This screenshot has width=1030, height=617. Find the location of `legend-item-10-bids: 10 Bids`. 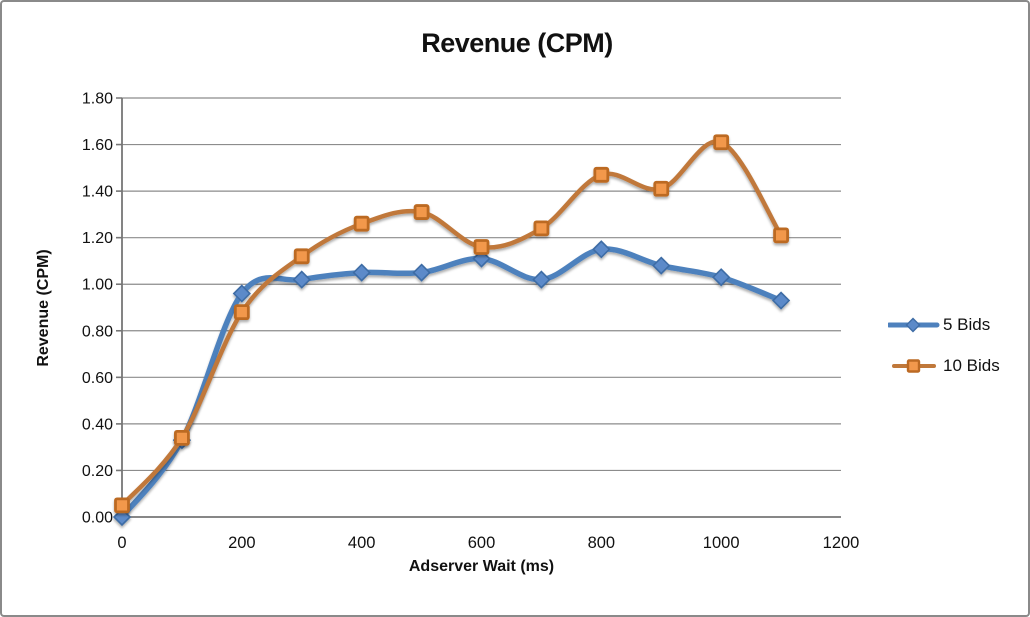

legend-item-10-bids: 10 Bids is located at coordinates (944, 365).